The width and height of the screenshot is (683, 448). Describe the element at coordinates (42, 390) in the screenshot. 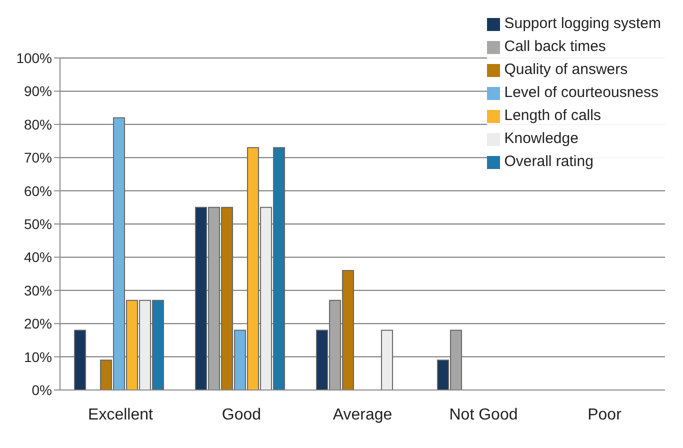

I see `y-tick-label: 0%` at that location.